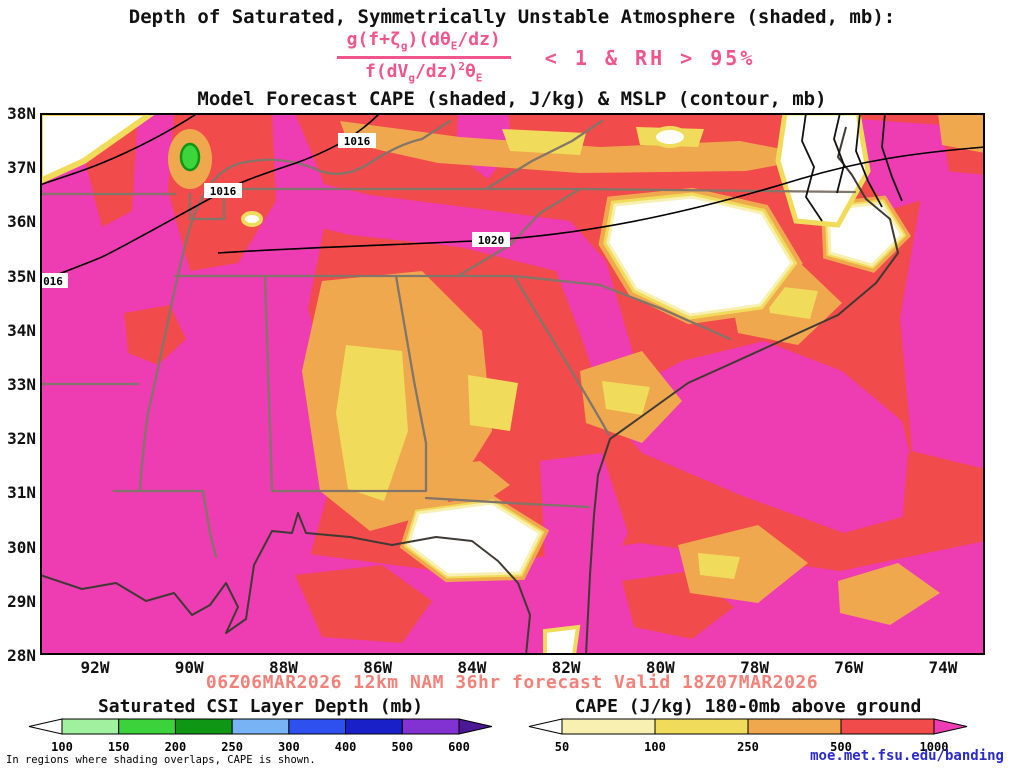 This screenshot has height=768, width=1024. What do you see at coordinates (479, 39) in the screenshot?
I see `formula-num-text3: /dz)` at bounding box center [479, 39].